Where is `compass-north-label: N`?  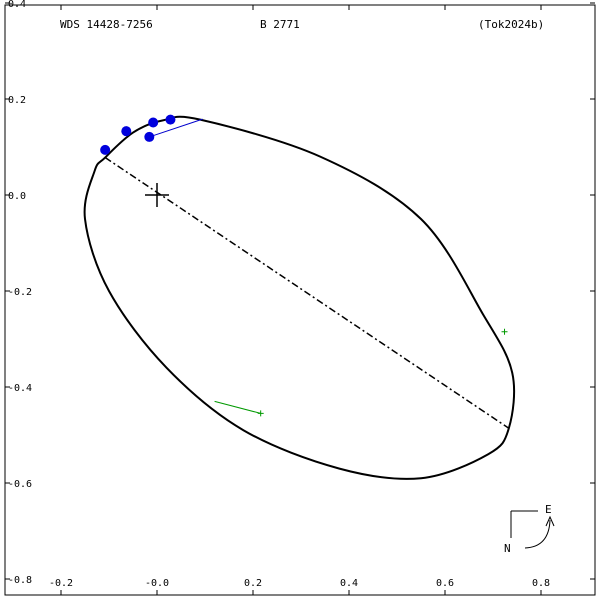
compass-north-label: N is located at coordinates (507, 548).